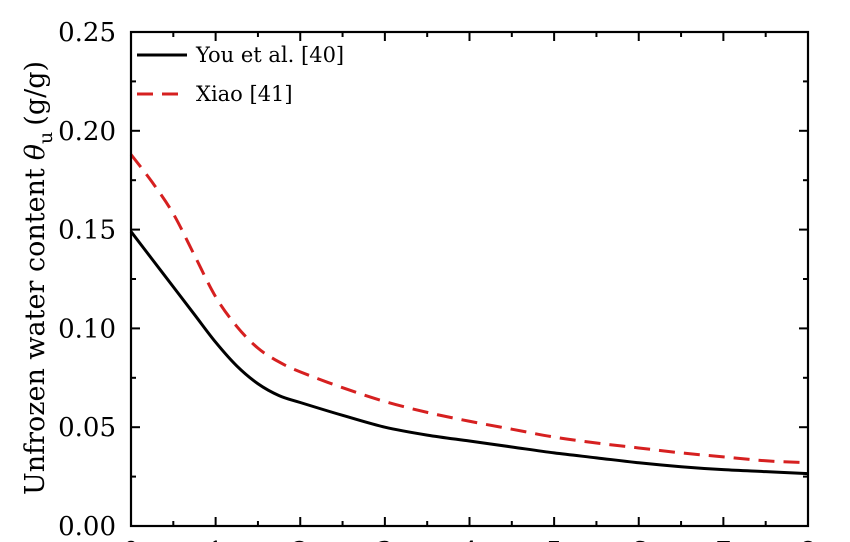  I want to click on y-tick-label: 0.25, so click(87, 33).